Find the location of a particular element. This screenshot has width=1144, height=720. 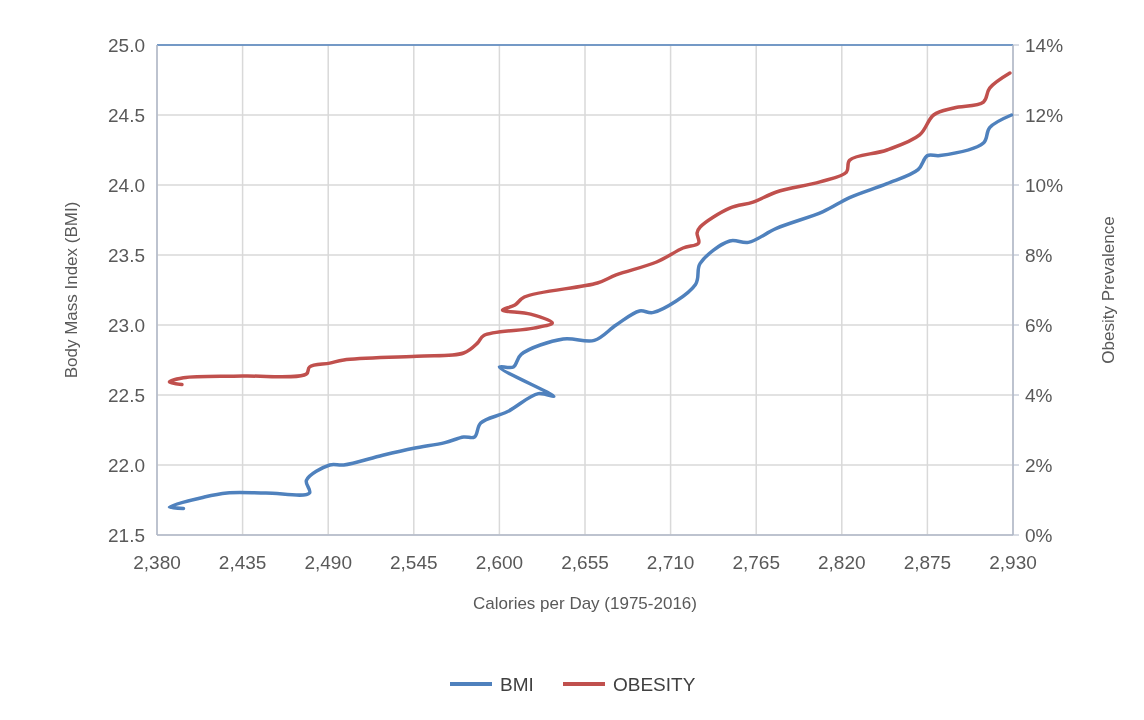

x-tick-label: 2,875 is located at coordinates (927, 562).